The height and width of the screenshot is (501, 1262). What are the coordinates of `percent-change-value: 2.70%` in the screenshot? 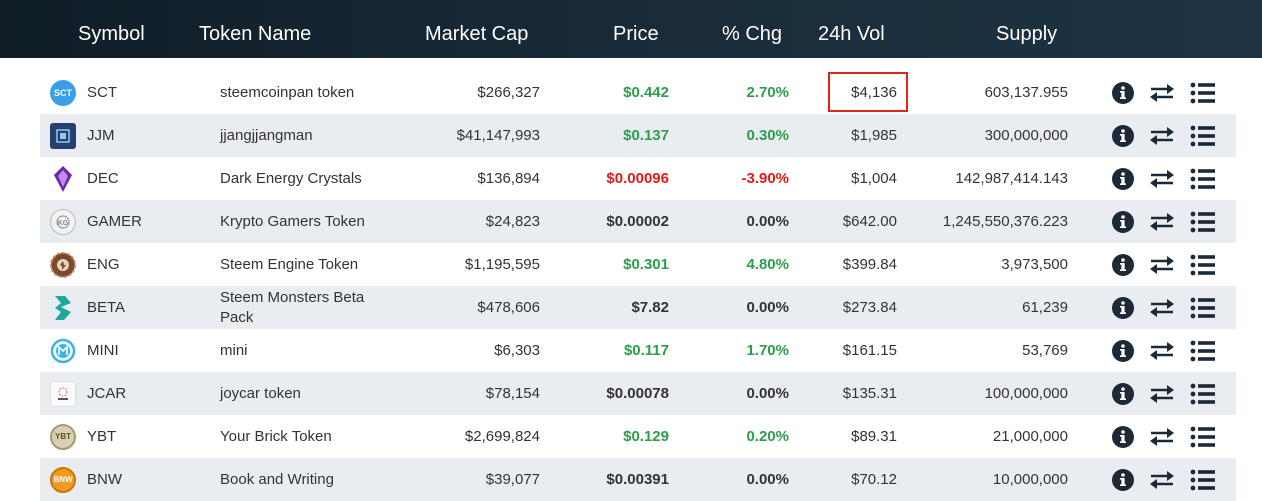 It's located at (767, 92).